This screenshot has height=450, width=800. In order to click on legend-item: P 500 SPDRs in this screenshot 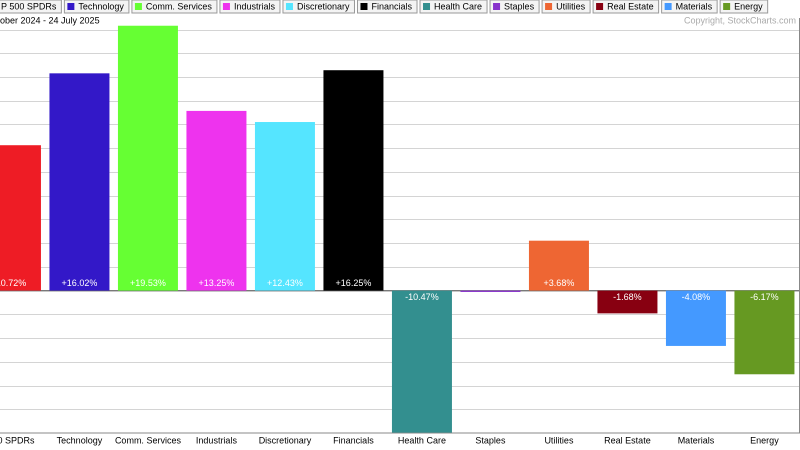, I will do `click(31, 7)`.